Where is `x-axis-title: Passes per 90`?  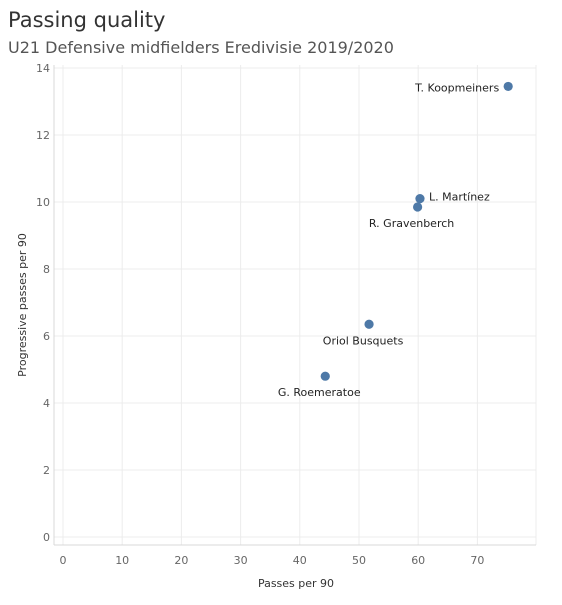
x-axis-title: Passes per 90 is located at coordinates (296, 583).